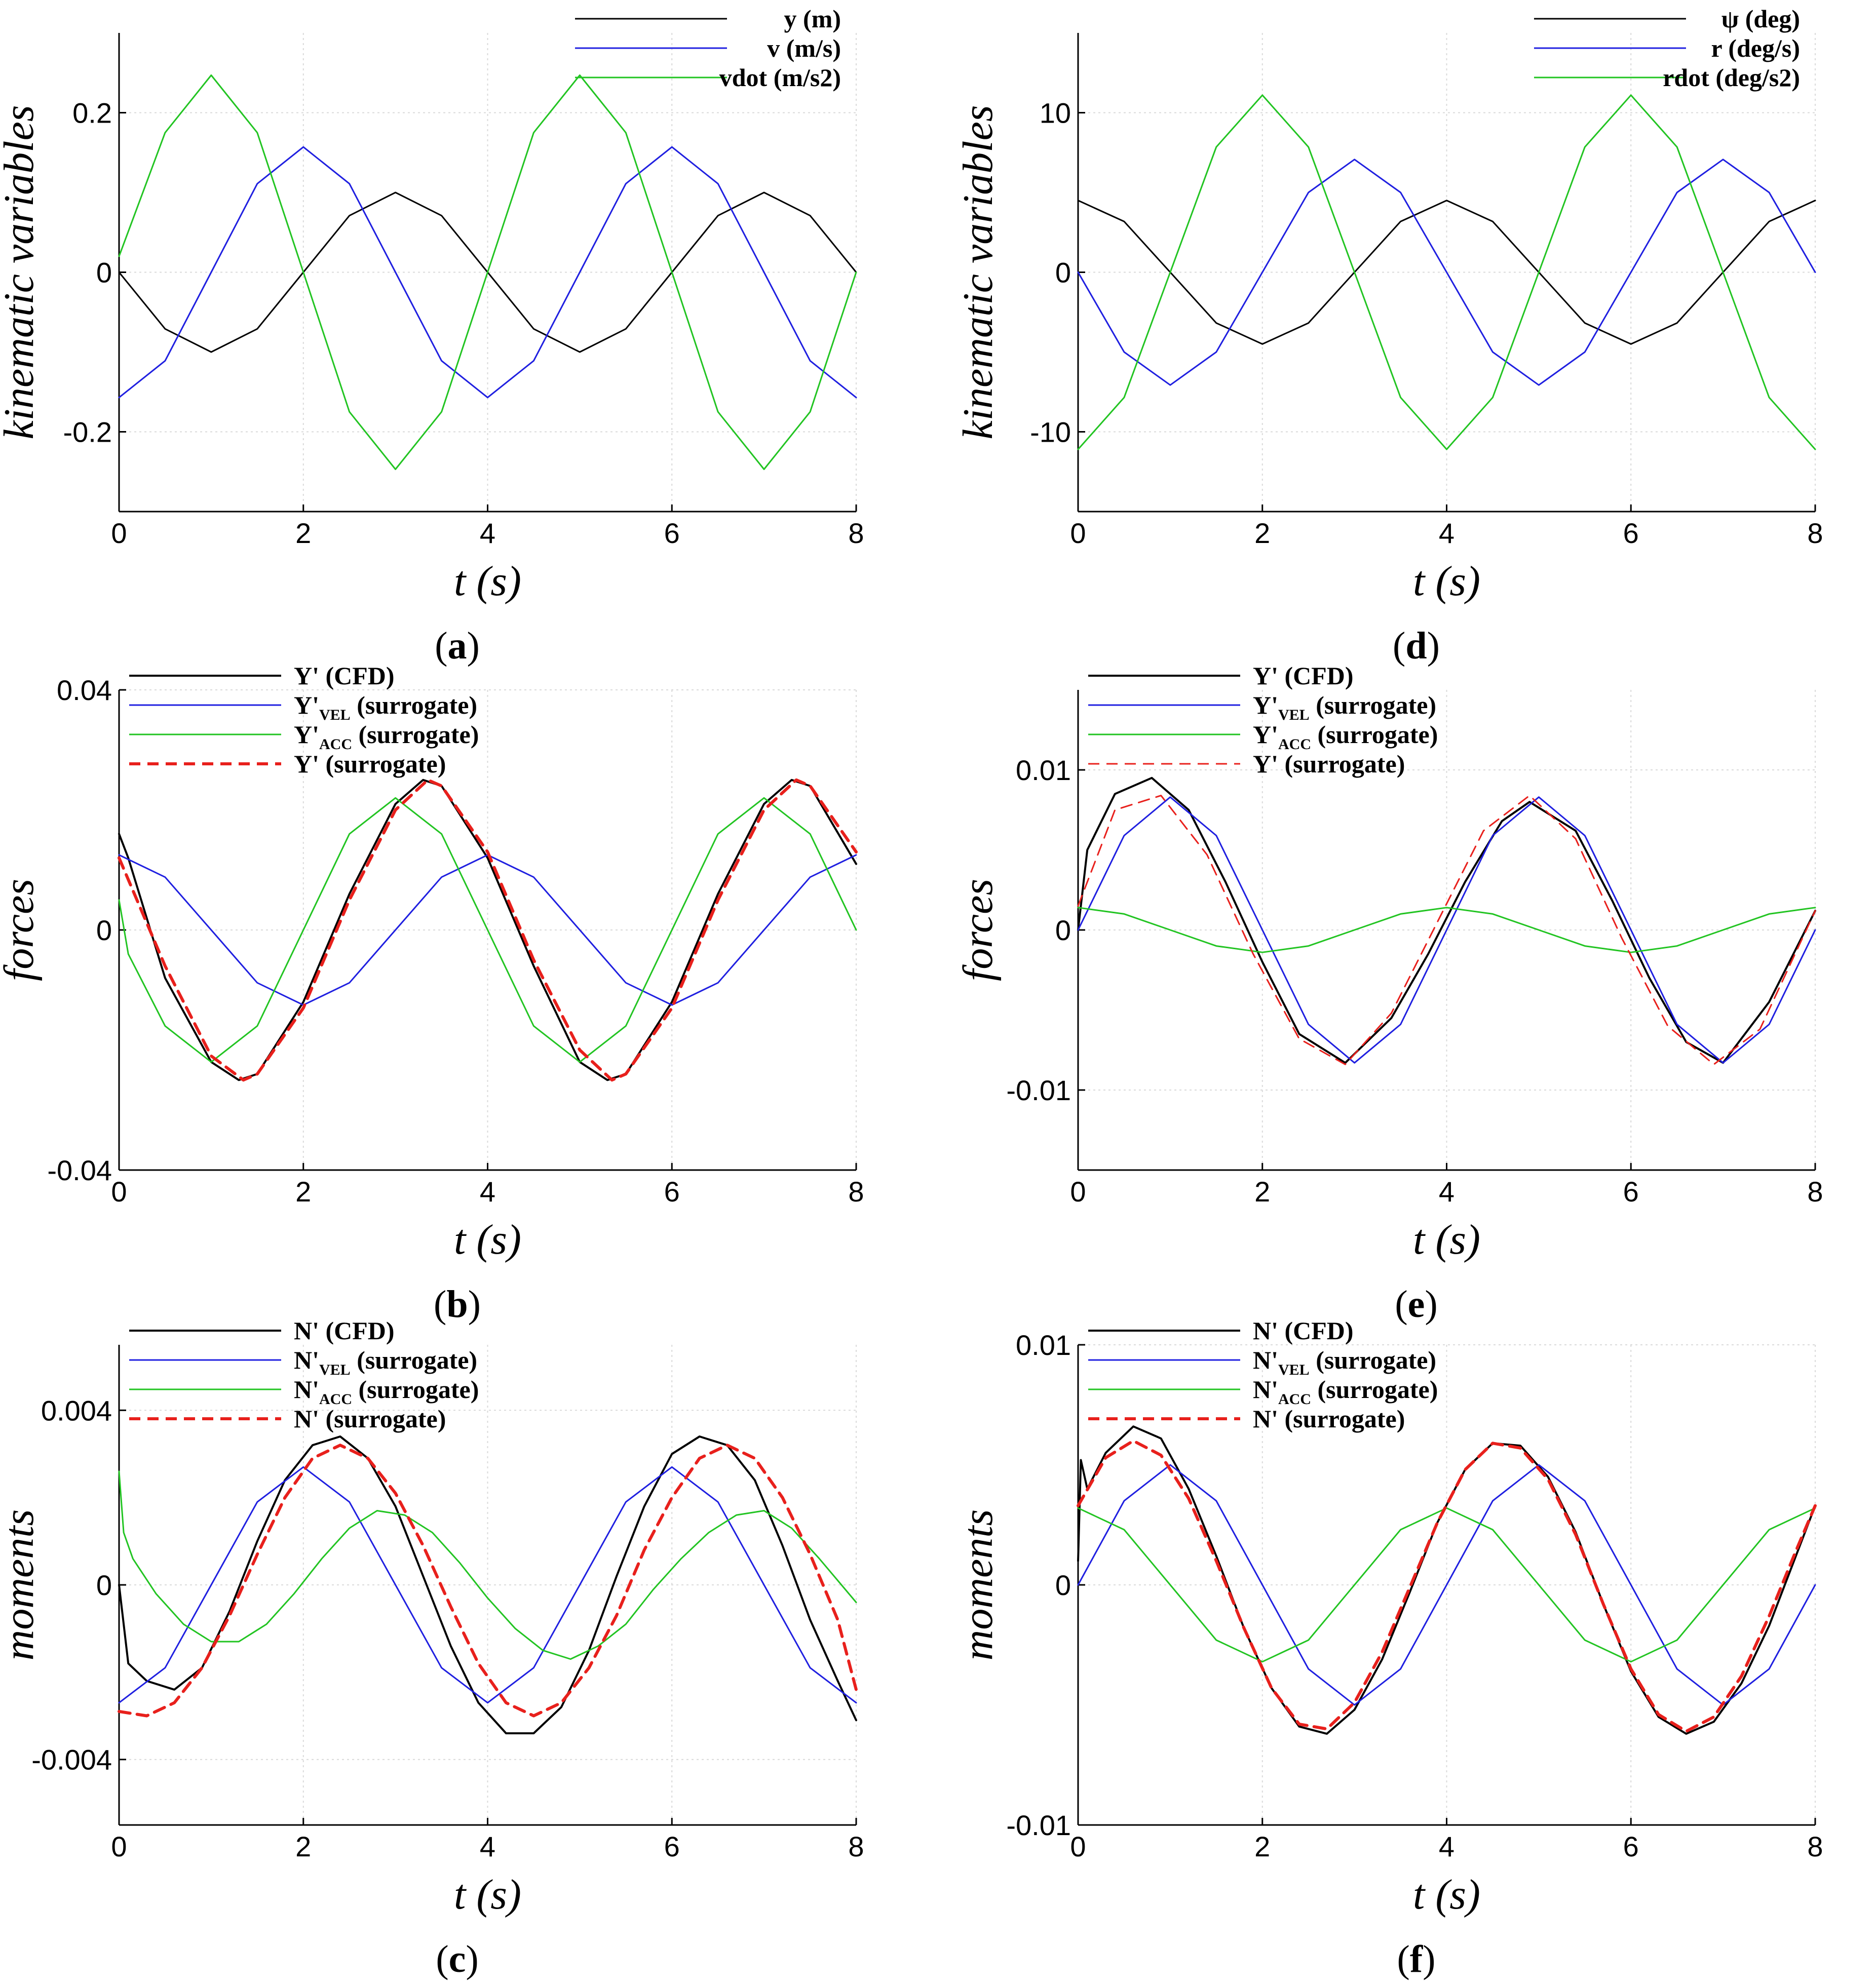  What do you see at coordinates (79, 1170) in the screenshot?
I see `y-tick-label: -0.04` at bounding box center [79, 1170].